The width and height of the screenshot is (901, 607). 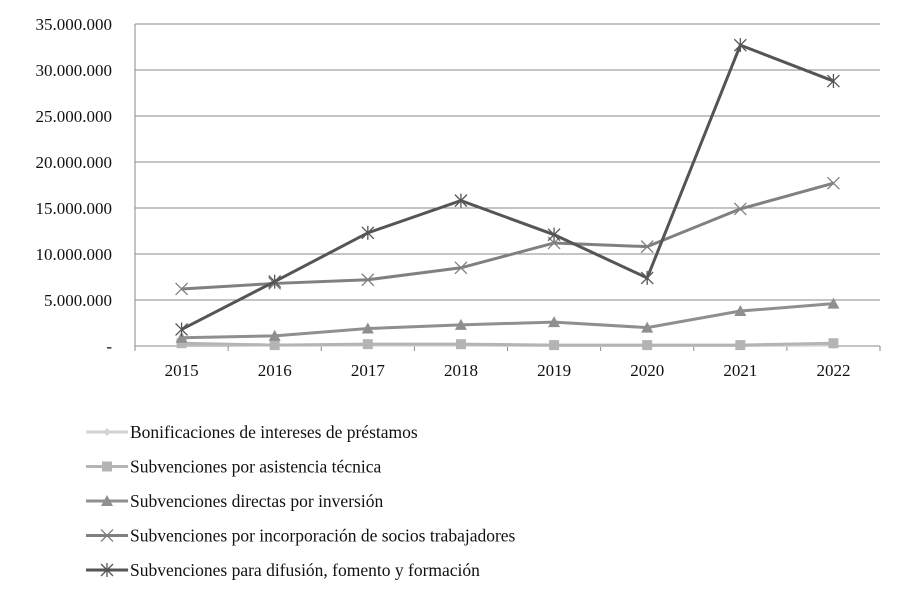 What do you see at coordinates (78, 300) in the screenshot?
I see `y-tick-label: 5.000.000` at bounding box center [78, 300].